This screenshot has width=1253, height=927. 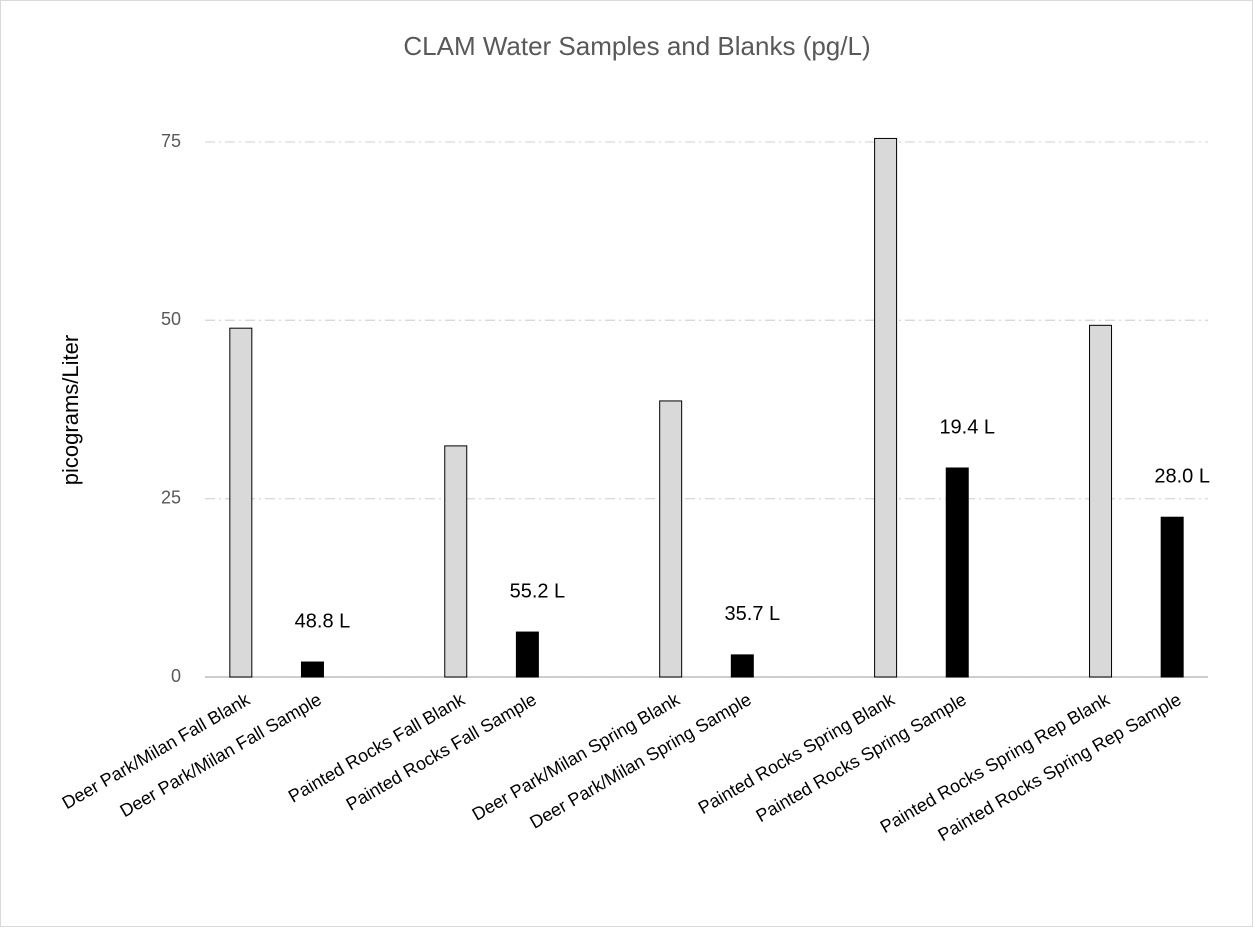 What do you see at coordinates (538, 591) in the screenshot?
I see `bar-annotation: 55.2 L` at bounding box center [538, 591].